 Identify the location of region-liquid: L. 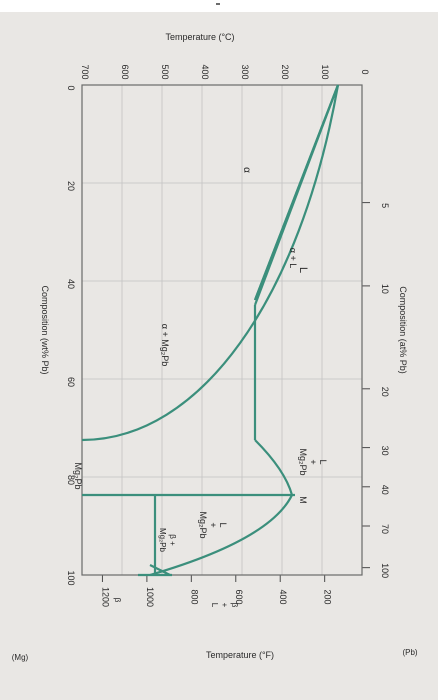
(303, 270).